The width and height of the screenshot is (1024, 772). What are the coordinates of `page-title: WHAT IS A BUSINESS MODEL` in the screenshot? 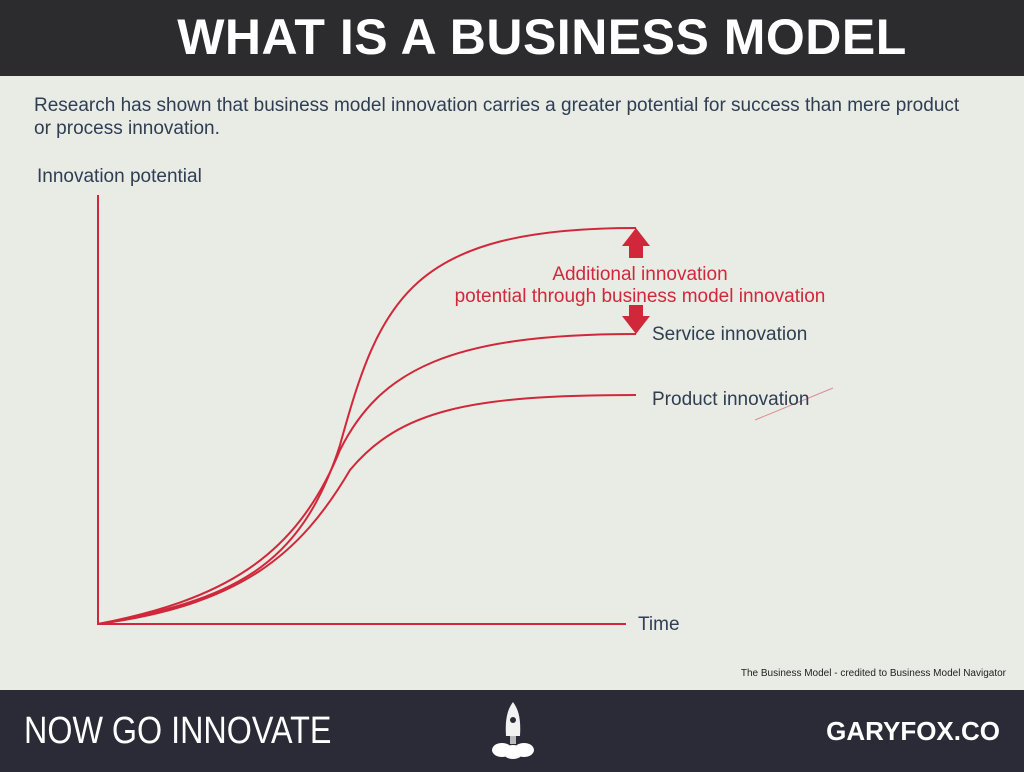 It's located at (542, 37).